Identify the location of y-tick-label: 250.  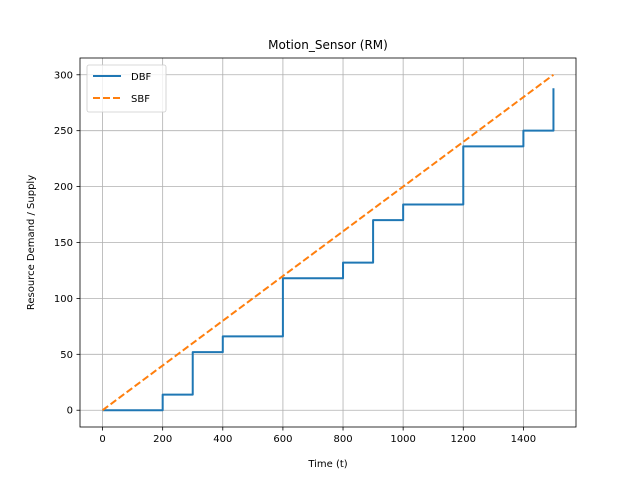
(63, 131).